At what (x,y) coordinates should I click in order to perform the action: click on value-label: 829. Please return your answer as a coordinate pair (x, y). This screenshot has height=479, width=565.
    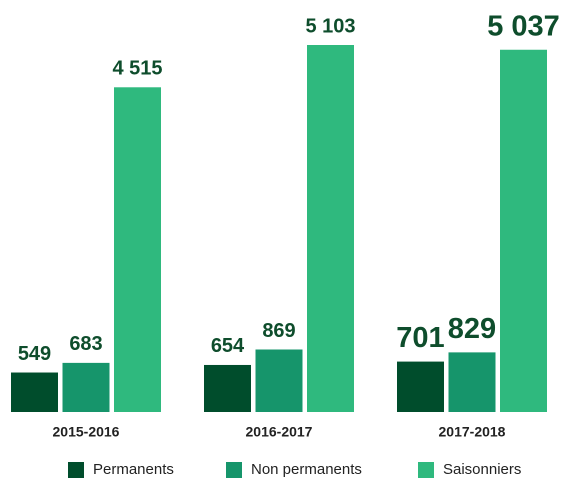
    Looking at the image, I should click on (472, 329).